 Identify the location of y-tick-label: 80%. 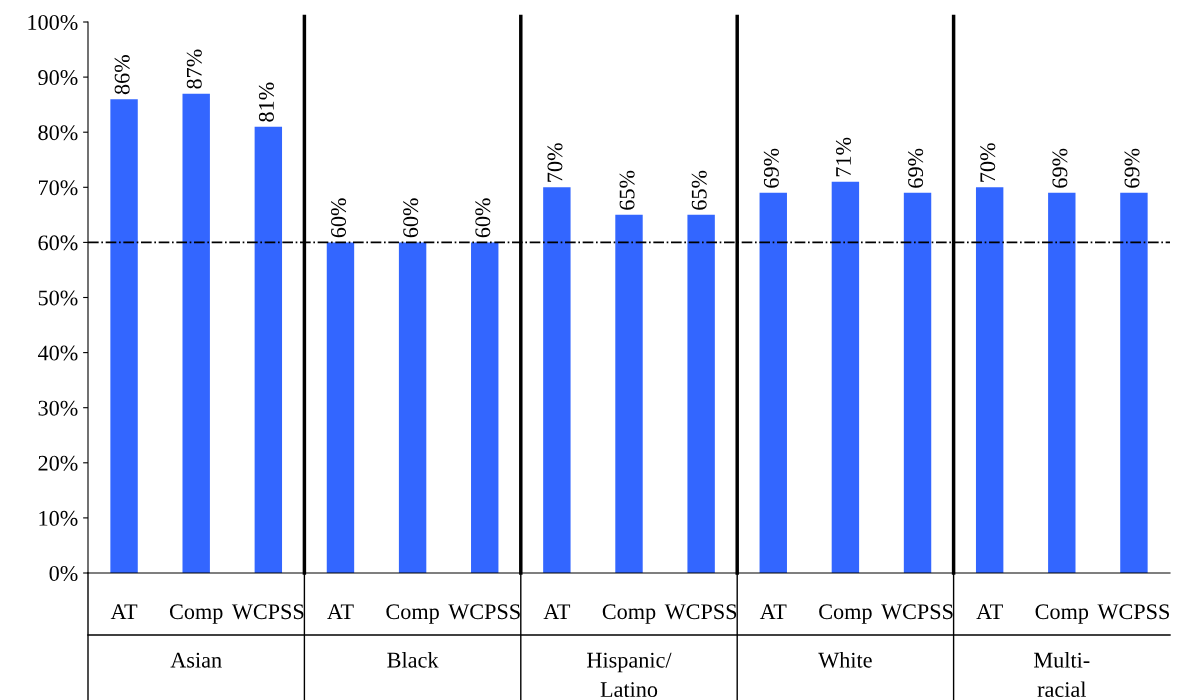
(58, 133).